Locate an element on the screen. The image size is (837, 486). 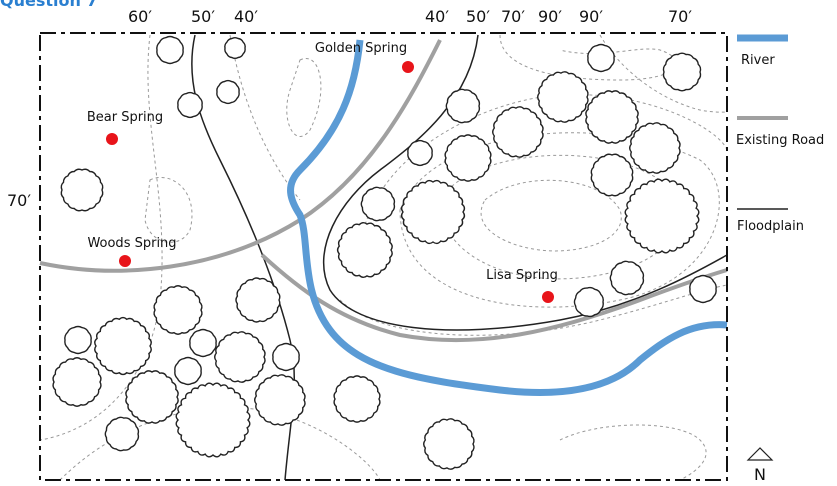
legend-label: River is located at coordinates (758, 60).